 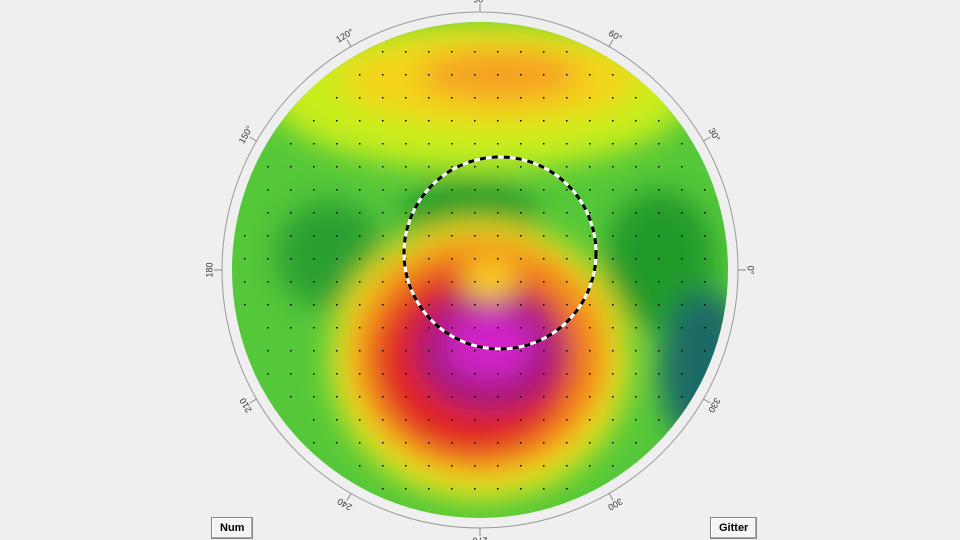 What do you see at coordinates (751, 270) in the screenshot?
I see `angle-label: 0°` at bounding box center [751, 270].